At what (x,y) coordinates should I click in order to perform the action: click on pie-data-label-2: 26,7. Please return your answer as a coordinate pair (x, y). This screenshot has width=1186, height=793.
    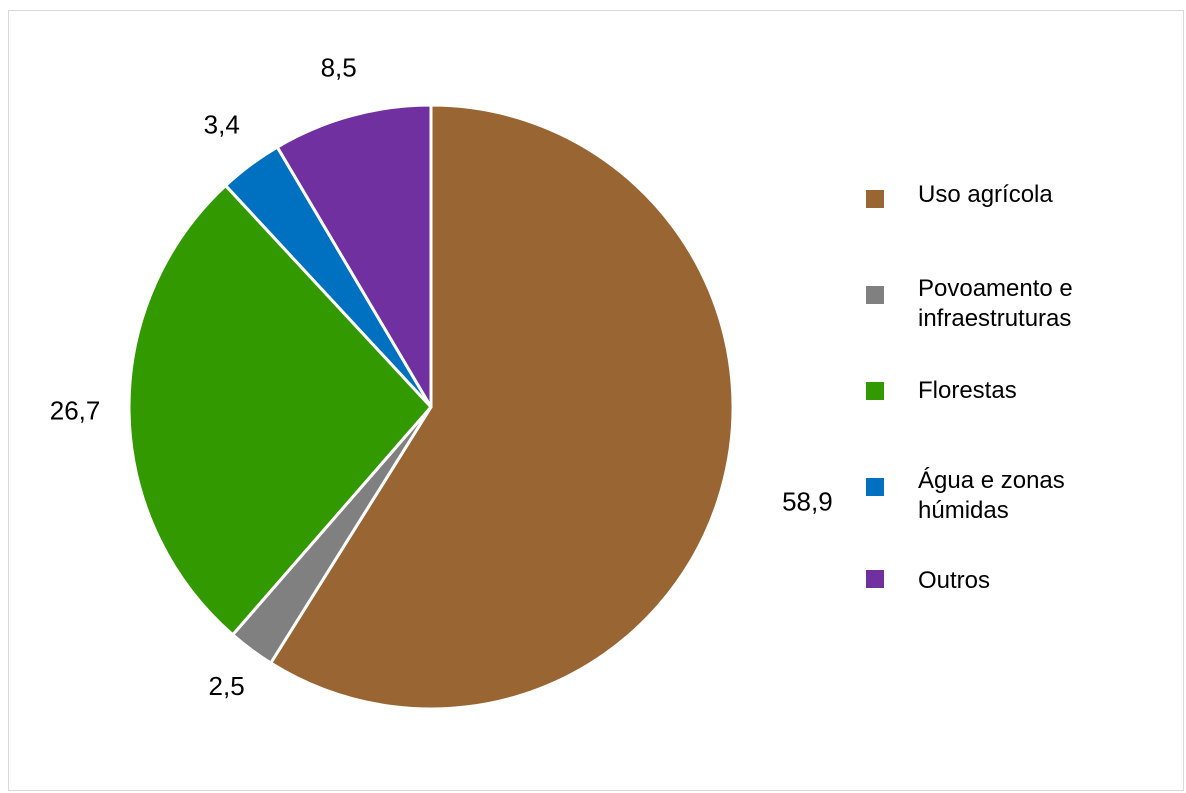
    Looking at the image, I should click on (75, 410).